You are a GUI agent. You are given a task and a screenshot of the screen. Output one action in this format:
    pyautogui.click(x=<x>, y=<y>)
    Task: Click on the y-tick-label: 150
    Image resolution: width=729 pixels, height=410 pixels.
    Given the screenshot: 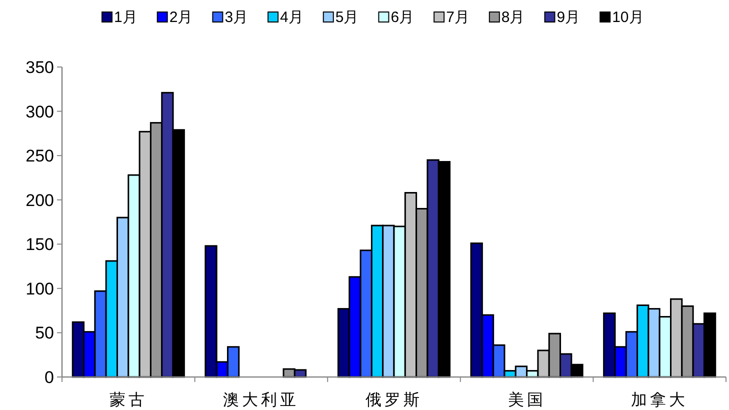 What is the action you would take?
    pyautogui.click(x=40, y=244)
    